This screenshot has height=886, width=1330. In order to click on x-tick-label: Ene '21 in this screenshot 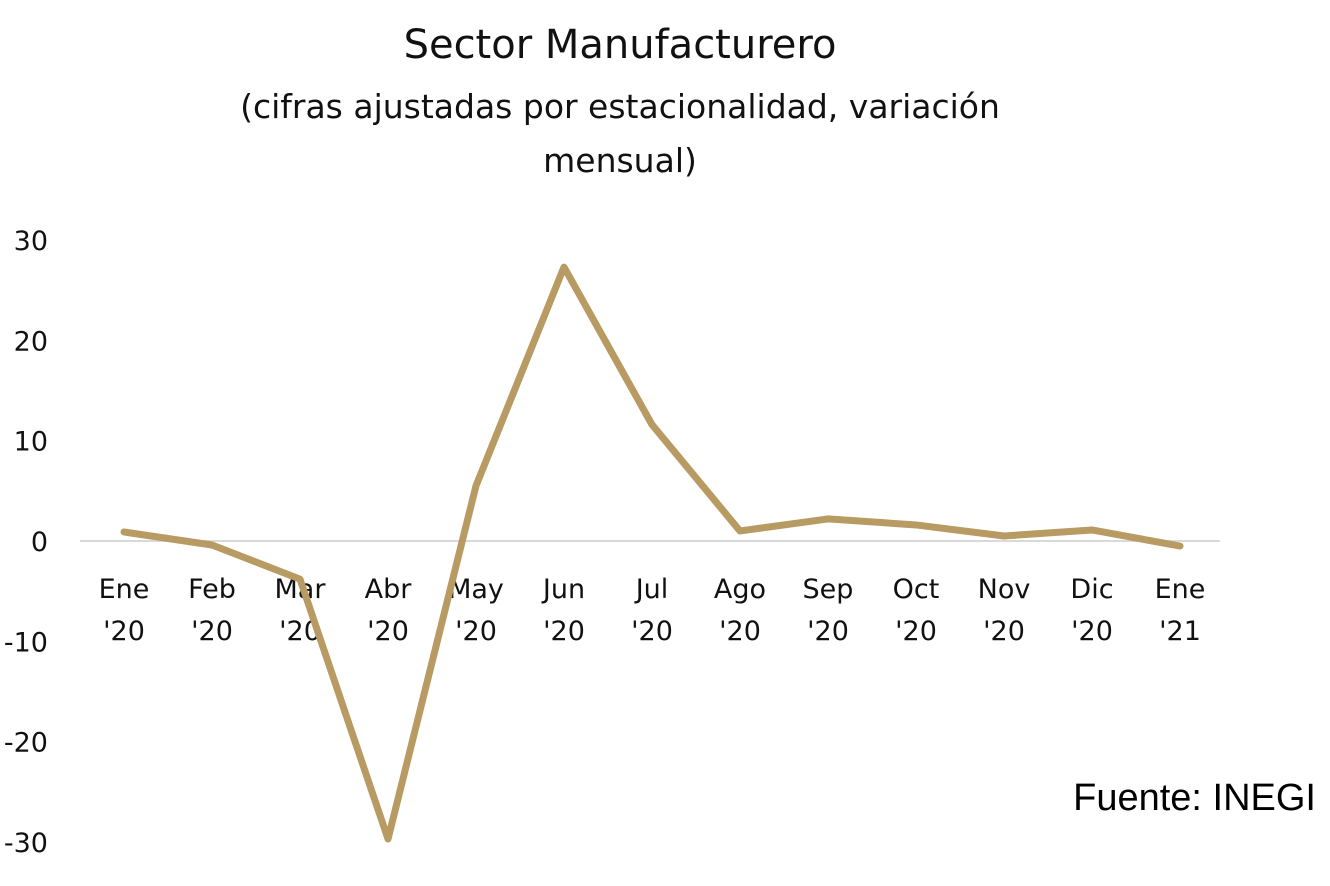, I will do `click(1180, 610)`.